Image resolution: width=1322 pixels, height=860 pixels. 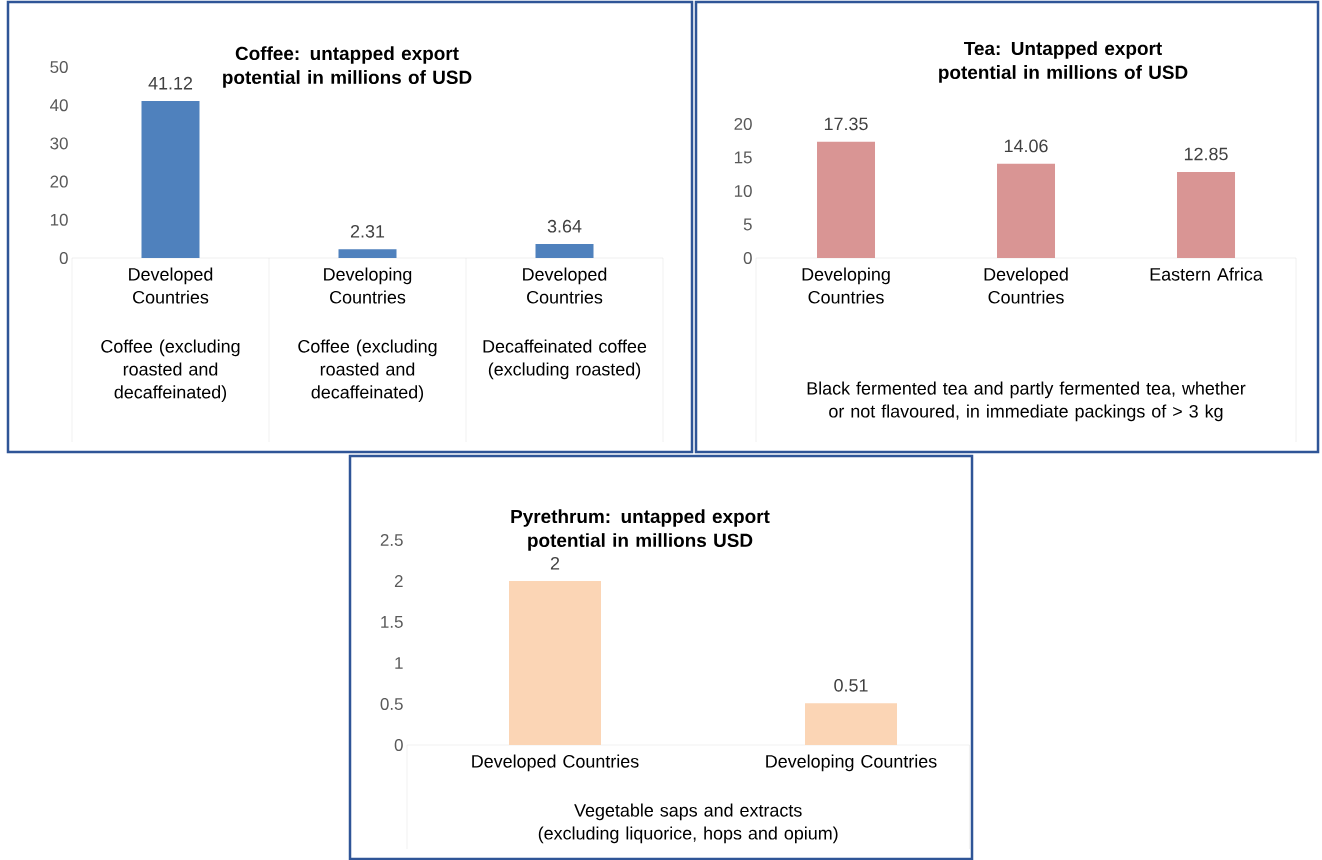 What do you see at coordinates (392, 621) in the screenshot?
I see `y-tick-label: 1.5` at bounding box center [392, 621].